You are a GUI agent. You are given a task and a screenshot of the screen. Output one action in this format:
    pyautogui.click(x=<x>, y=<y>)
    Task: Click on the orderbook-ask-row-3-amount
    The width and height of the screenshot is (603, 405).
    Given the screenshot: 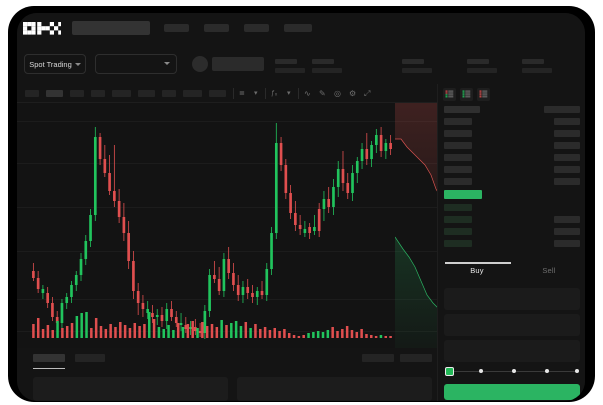 What is the action you would take?
    pyautogui.click(x=567, y=157)
    